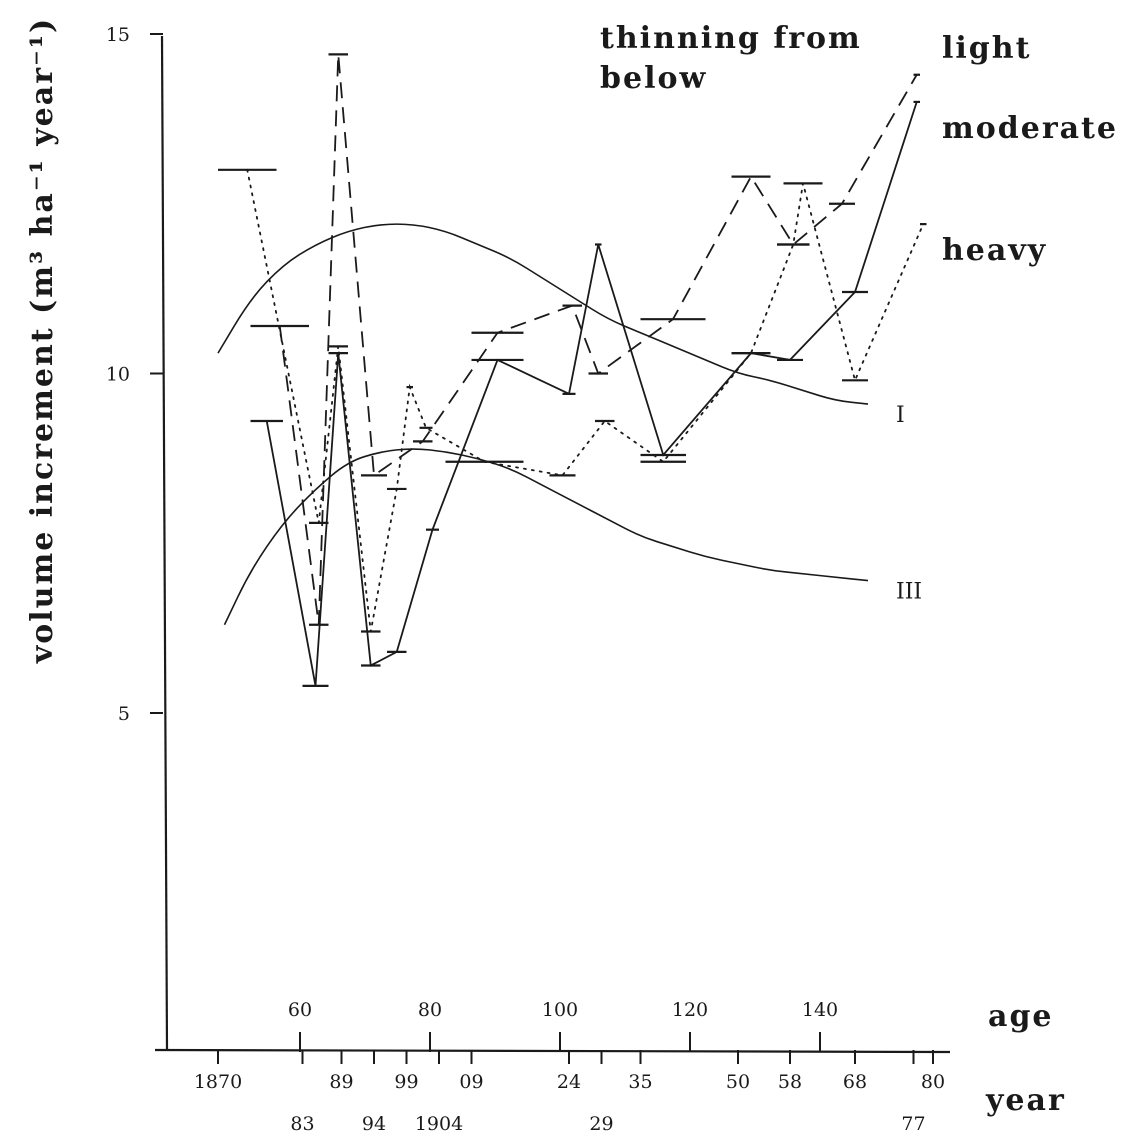 This screenshot has height=1137, width=1121. I want to click on legend-title-line-2: below, so click(653, 78).